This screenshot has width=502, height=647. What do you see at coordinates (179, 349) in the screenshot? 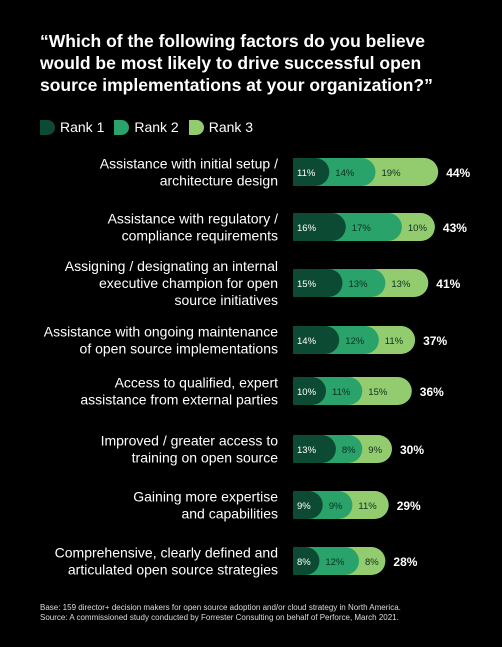
I see `category-label: of open source implementations` at bounding box center [179, 349].